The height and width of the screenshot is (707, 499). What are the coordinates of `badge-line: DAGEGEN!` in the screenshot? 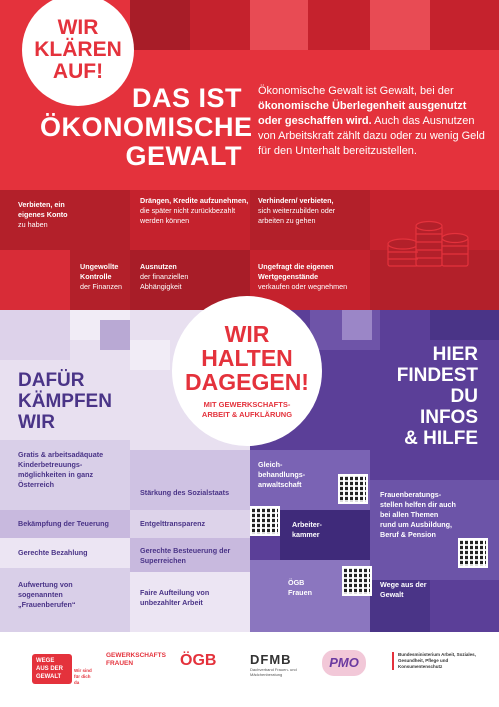 It's located at (247, 382).